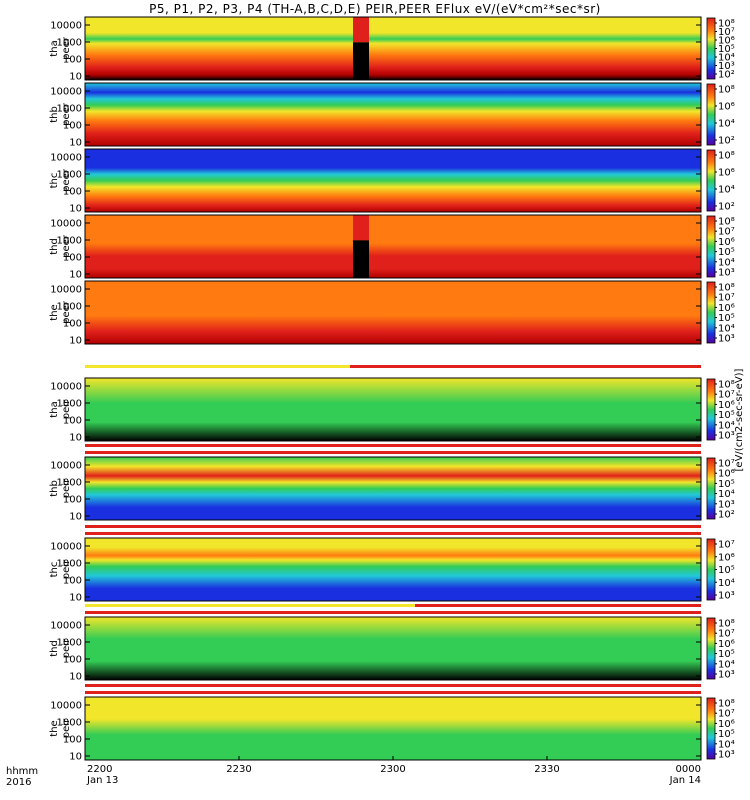 This screenshot has height=800, width=750. Describe the element at coordinates (711, 488) in the screenshot. I see `colorbar-thb-peir` at that location.